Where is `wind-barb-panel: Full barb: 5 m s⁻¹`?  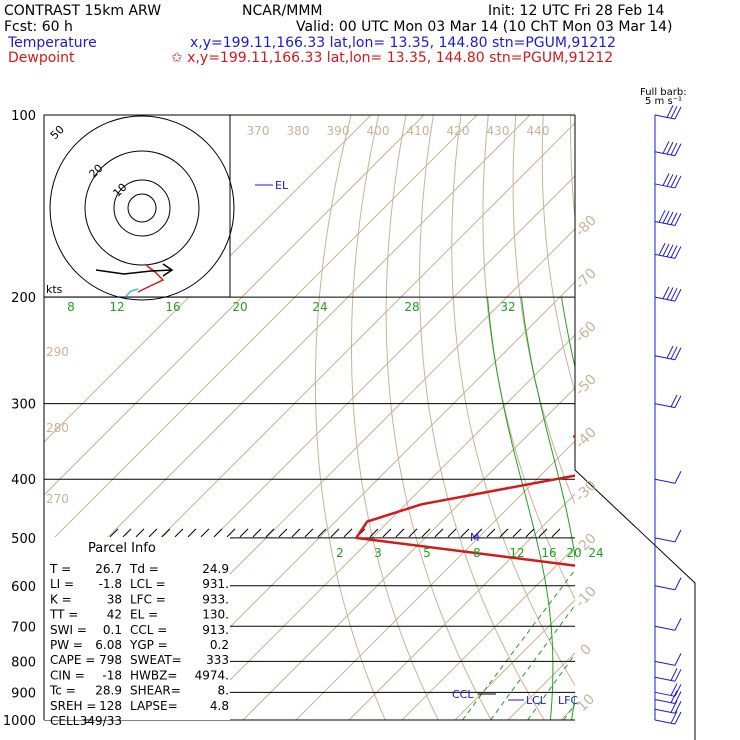 wind-barb-panel: Full barb: 5 m s⁻¹ is located at coordinates (663, 406).